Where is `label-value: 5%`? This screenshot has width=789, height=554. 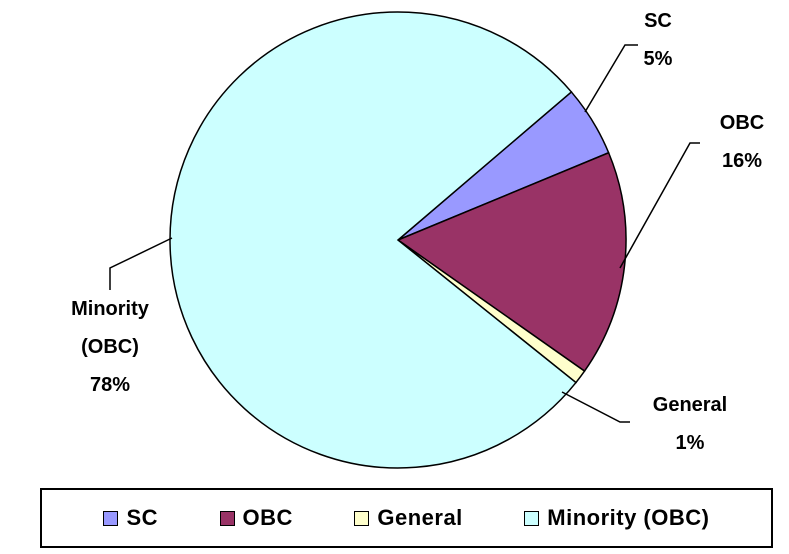 label-value: 5% is located at coordinates (658, 59).